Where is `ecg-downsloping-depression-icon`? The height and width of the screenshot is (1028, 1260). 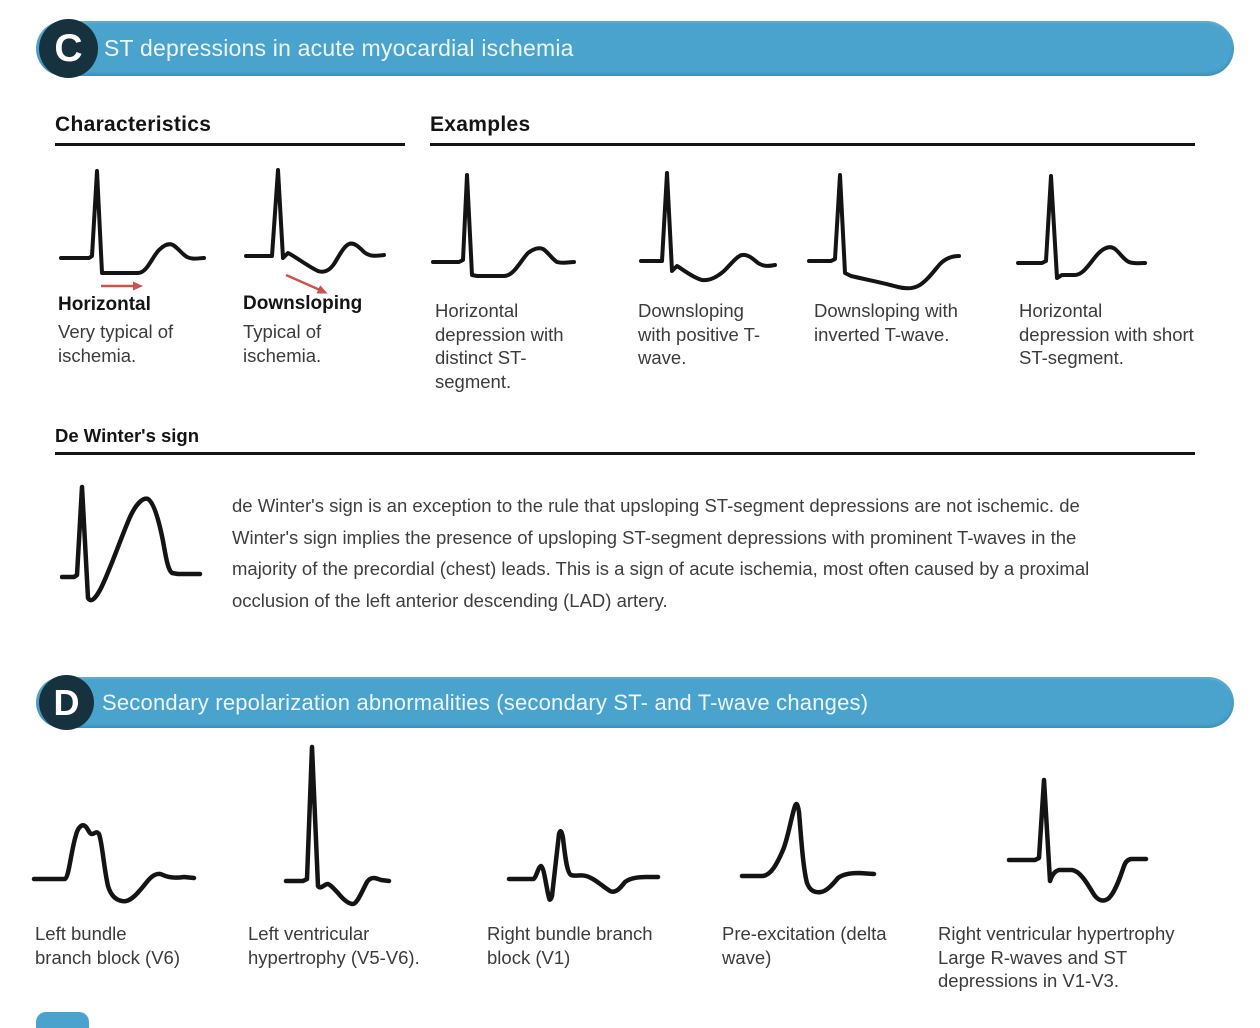
ecg-downsloping-depression-icon is located at coordinates (315, 221).